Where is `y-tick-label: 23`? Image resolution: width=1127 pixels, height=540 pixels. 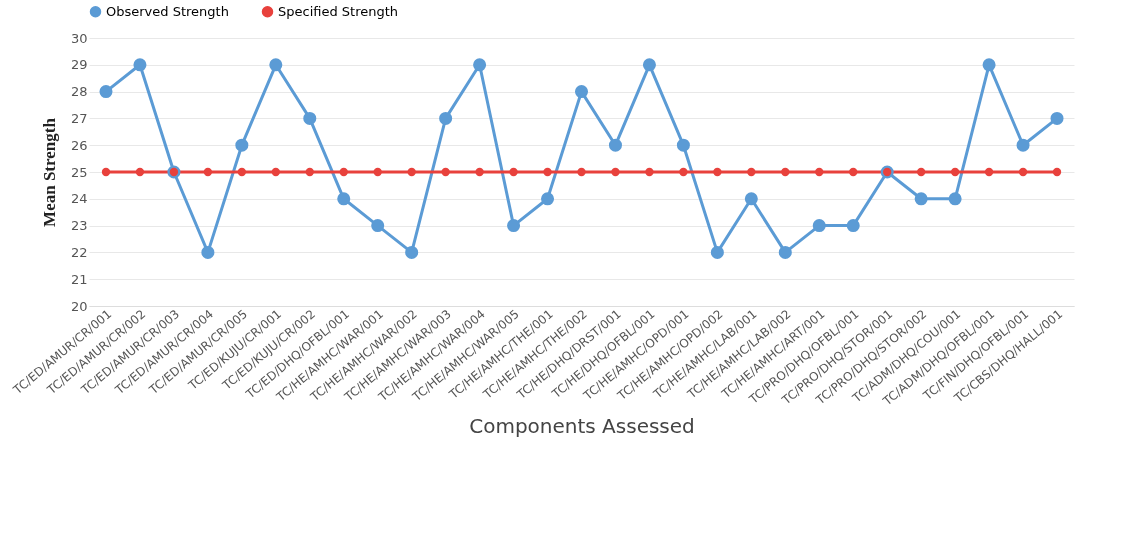
y-tick-label: 23 is located at coordinates (79, 226).